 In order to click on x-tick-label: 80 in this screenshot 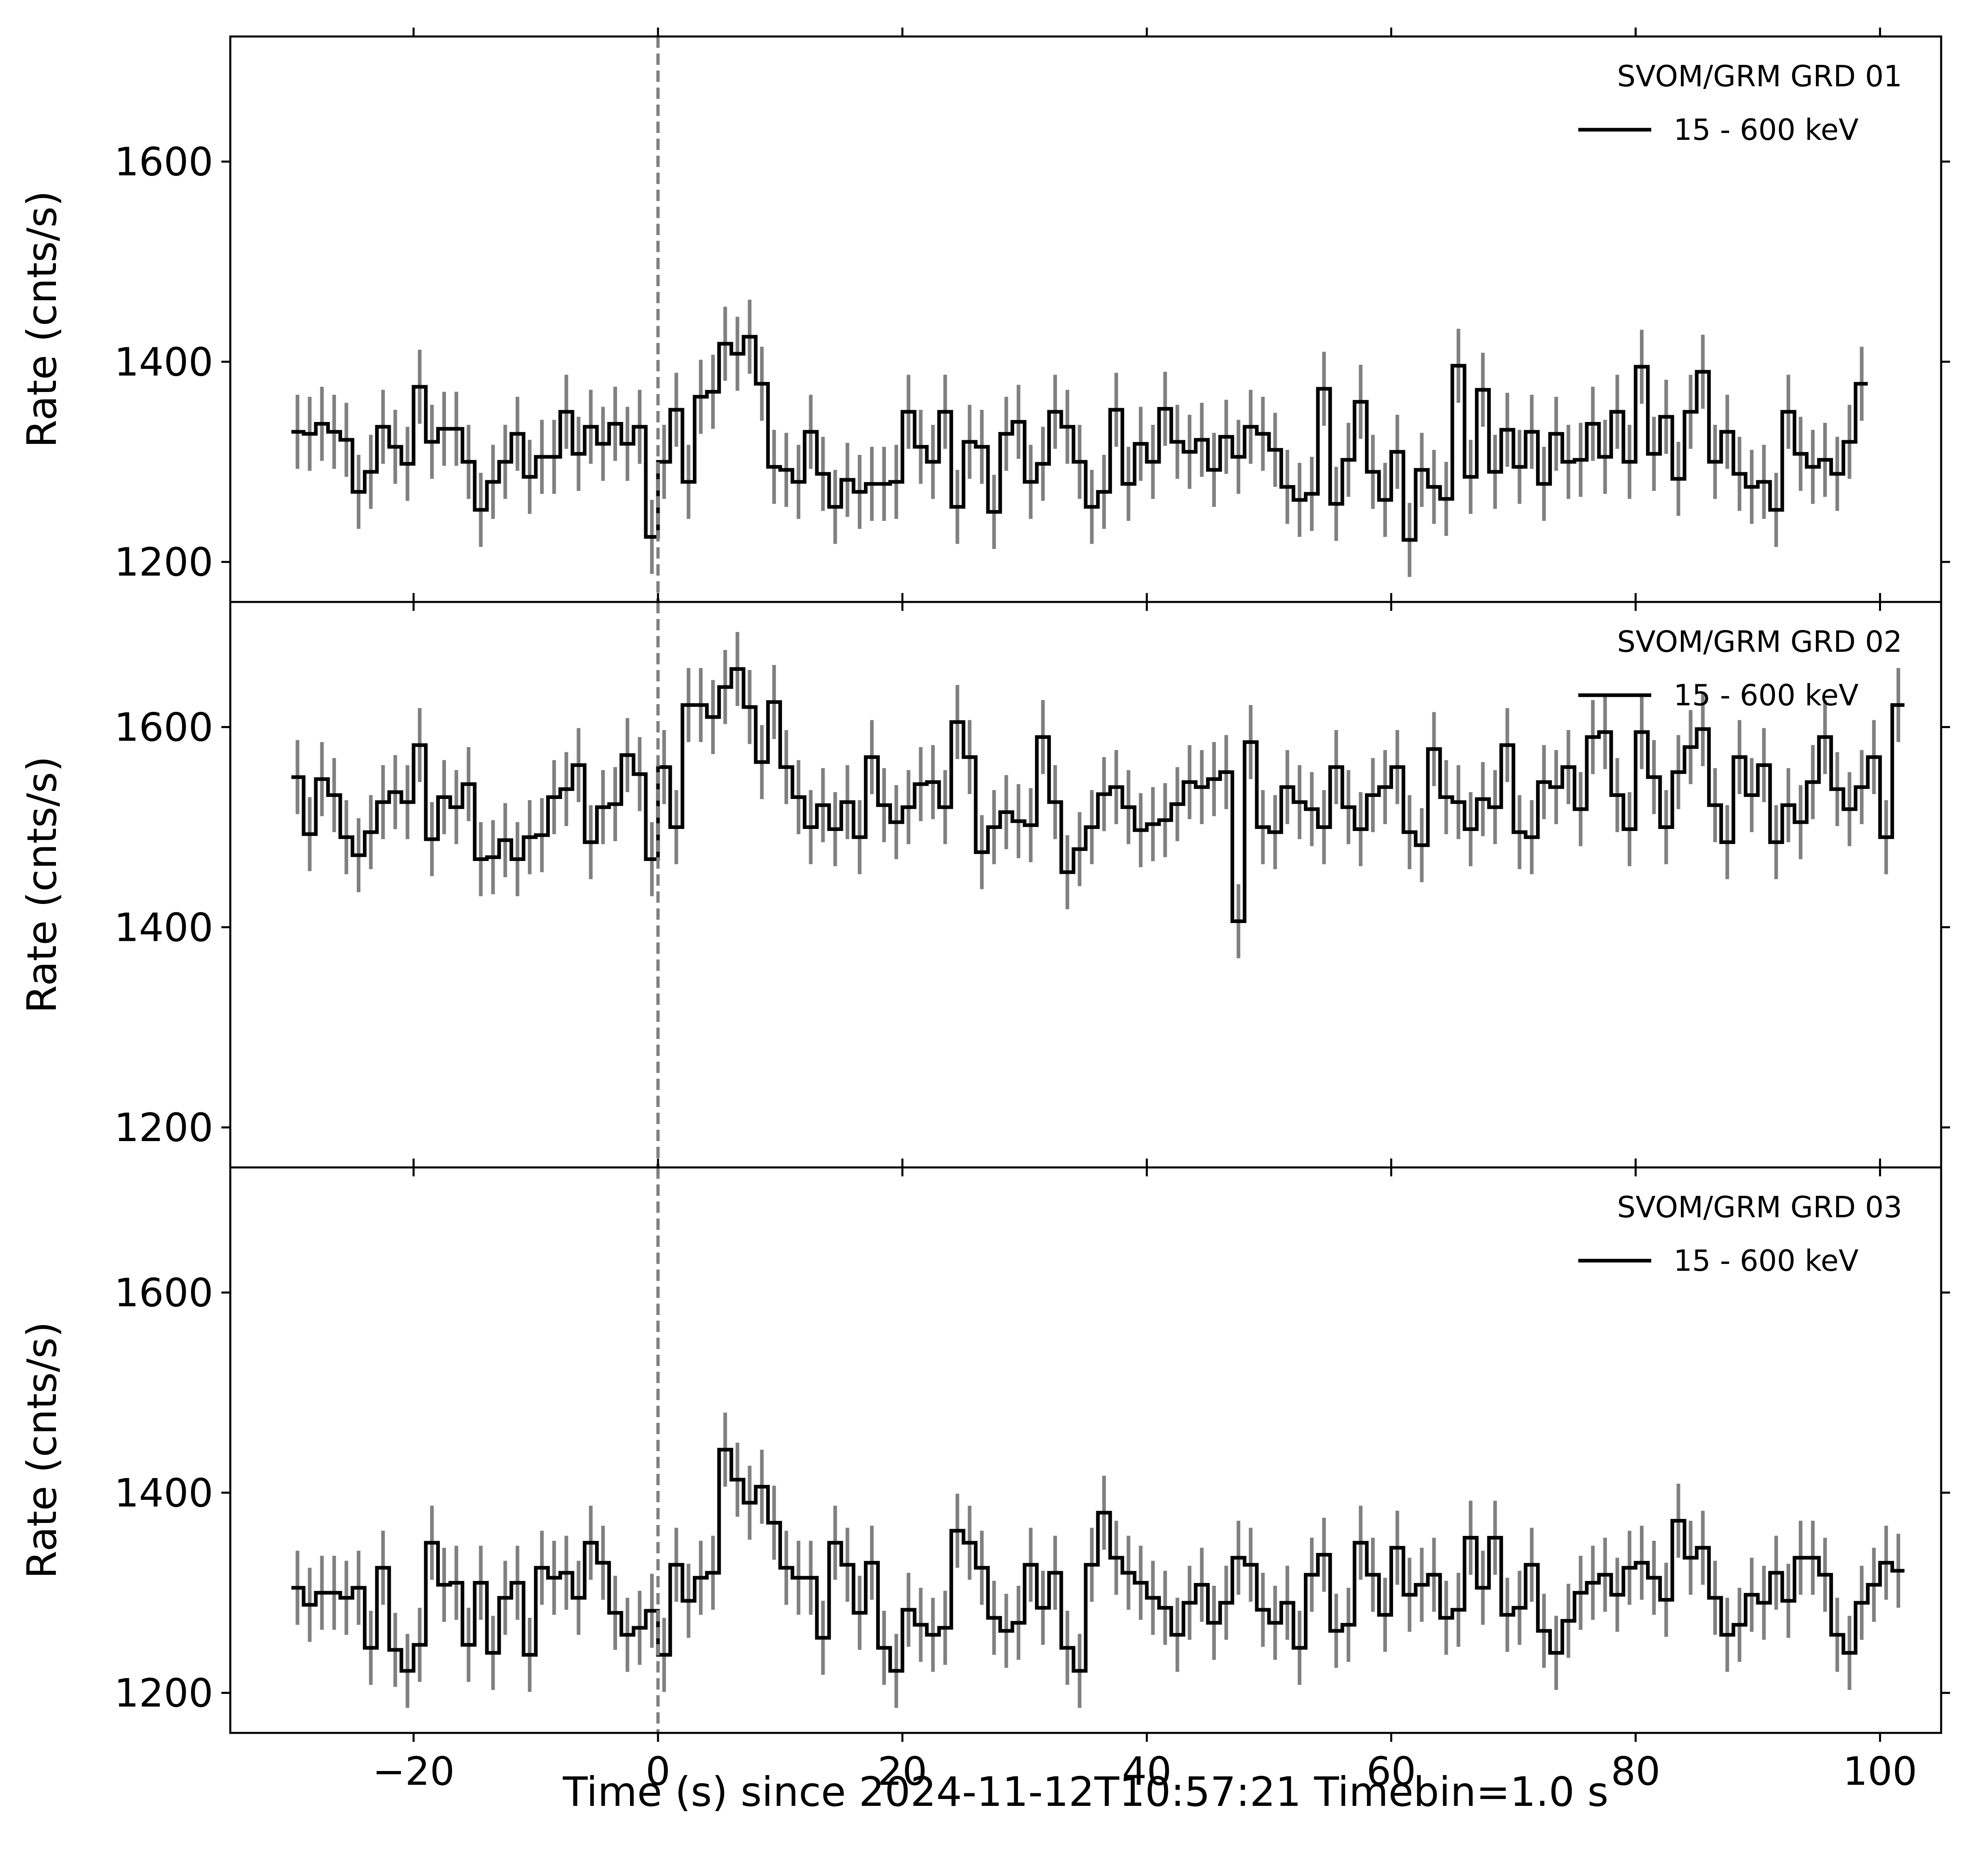, I will do `click(1635, 1771)`.